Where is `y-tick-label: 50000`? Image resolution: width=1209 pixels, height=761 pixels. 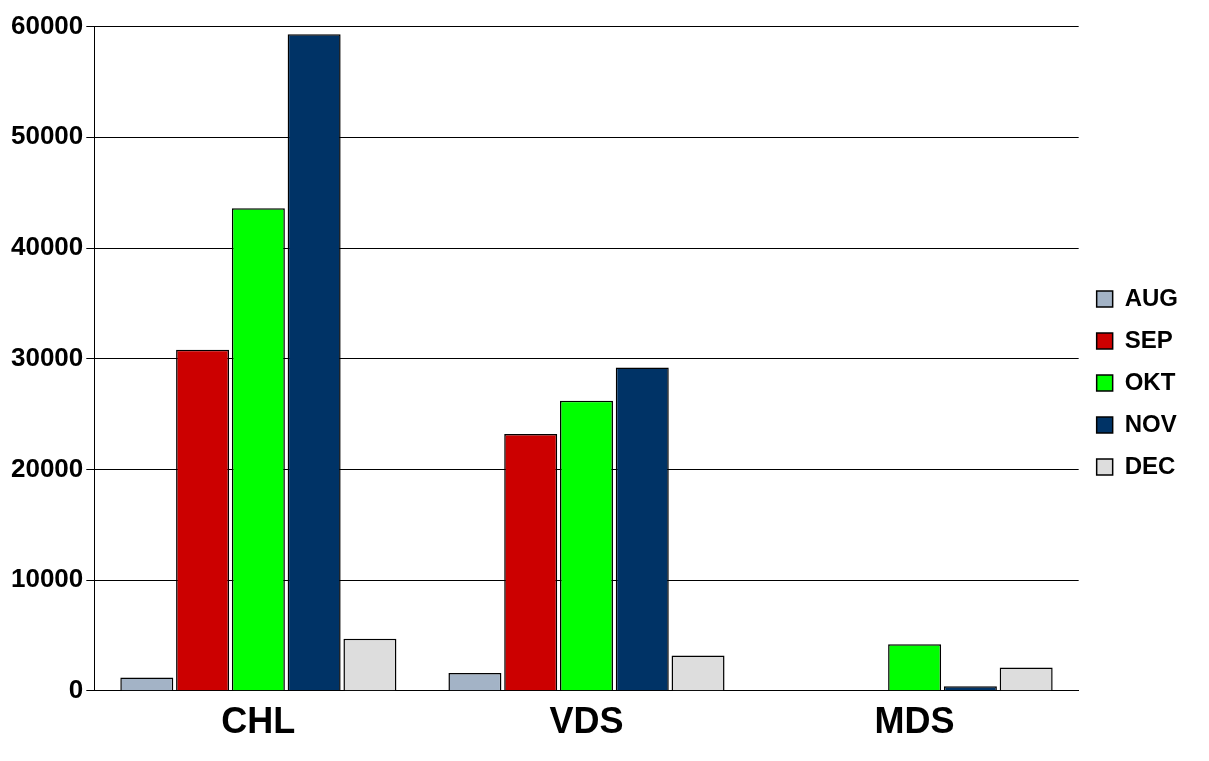 y-tick-label: 50000 is located at coordinates (47, 135).